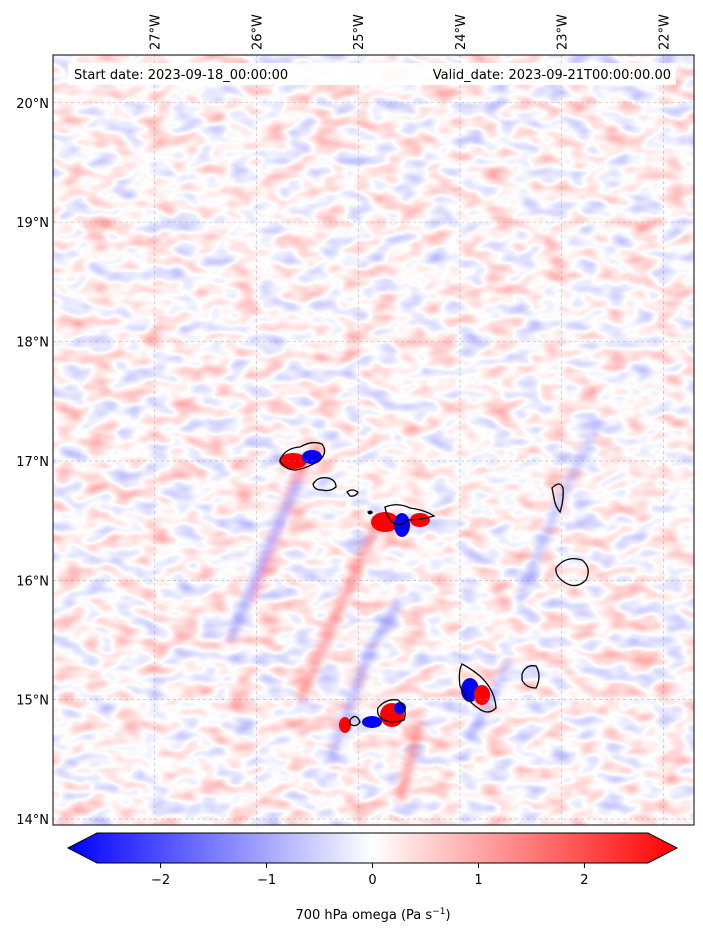 The height and width of the screenshot is (936, 703). What do you see at coordinates (160, 880) in the screenshot?
I see `colorbar-tick-label: −2` at bounding box center [160, 880].